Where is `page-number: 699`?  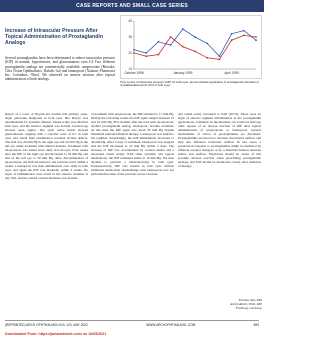 page-number: 699 is located at coordinates (256, 325).